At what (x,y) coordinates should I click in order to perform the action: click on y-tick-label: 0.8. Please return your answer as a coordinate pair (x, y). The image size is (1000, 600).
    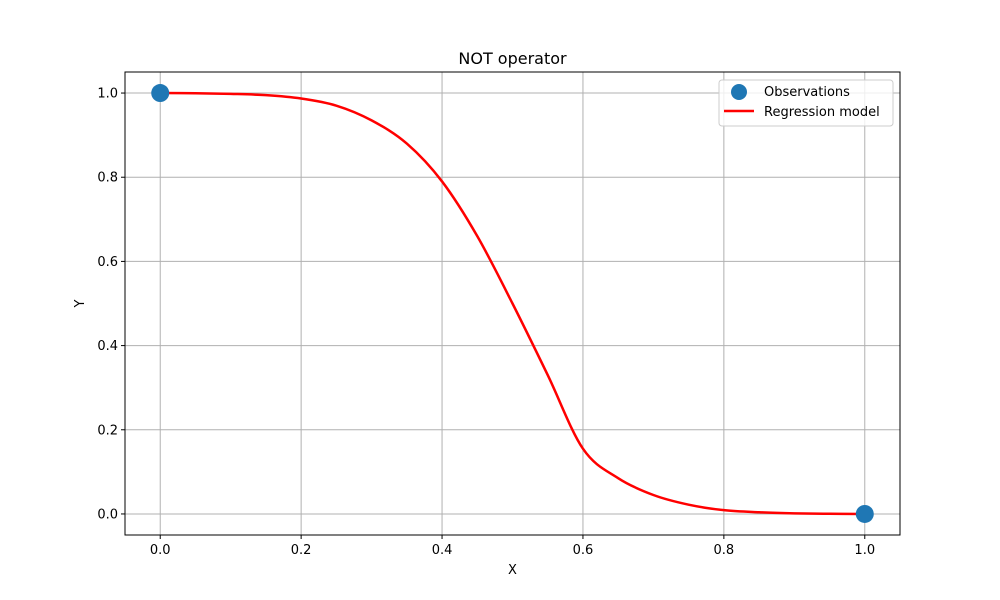
    Looking at the image, I should click on (107, 178).